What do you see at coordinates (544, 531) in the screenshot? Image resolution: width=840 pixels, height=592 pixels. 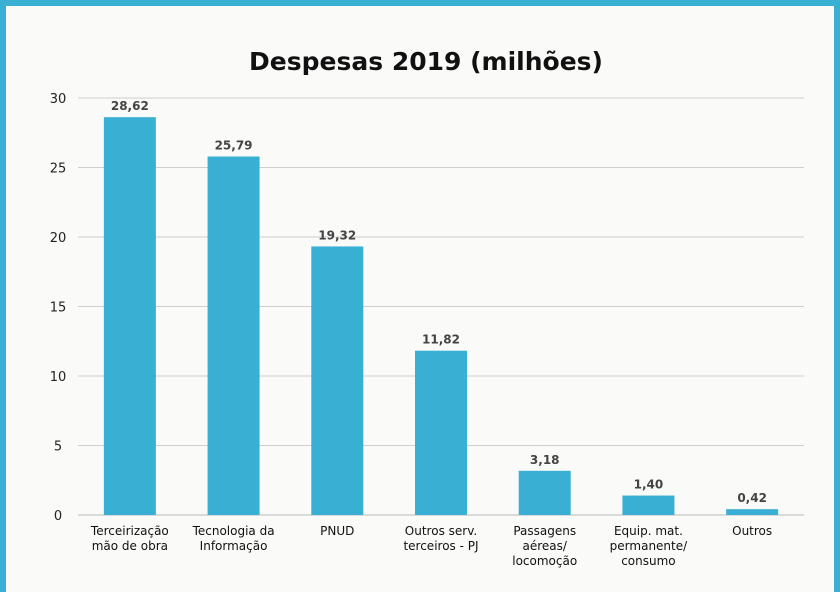 I see `x-category-label-line: Passagens` at bounding box center [544, 531].